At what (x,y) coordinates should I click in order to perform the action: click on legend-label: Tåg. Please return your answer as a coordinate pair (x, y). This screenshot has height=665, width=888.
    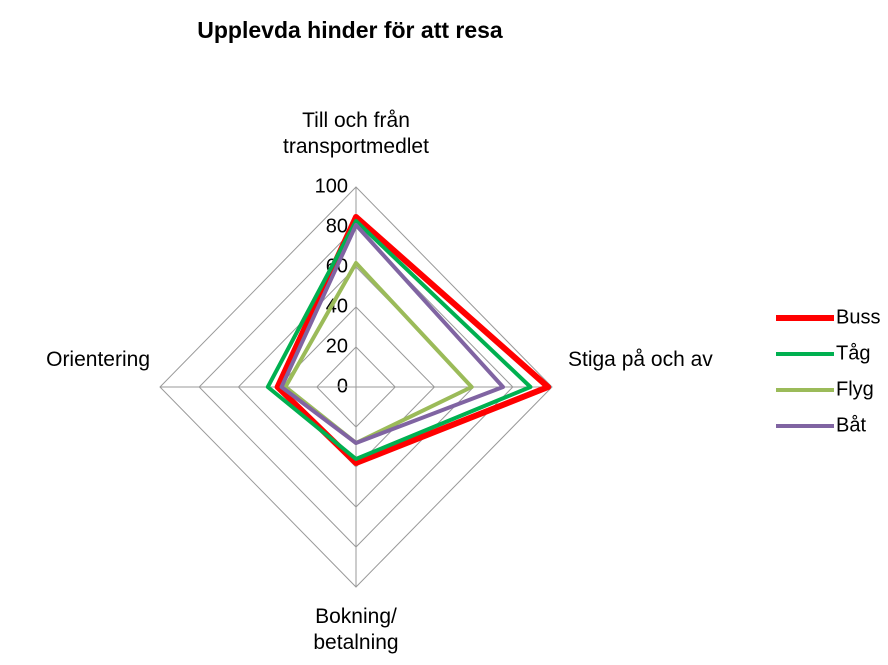
    Looking at the image, I should click on (853, 353).